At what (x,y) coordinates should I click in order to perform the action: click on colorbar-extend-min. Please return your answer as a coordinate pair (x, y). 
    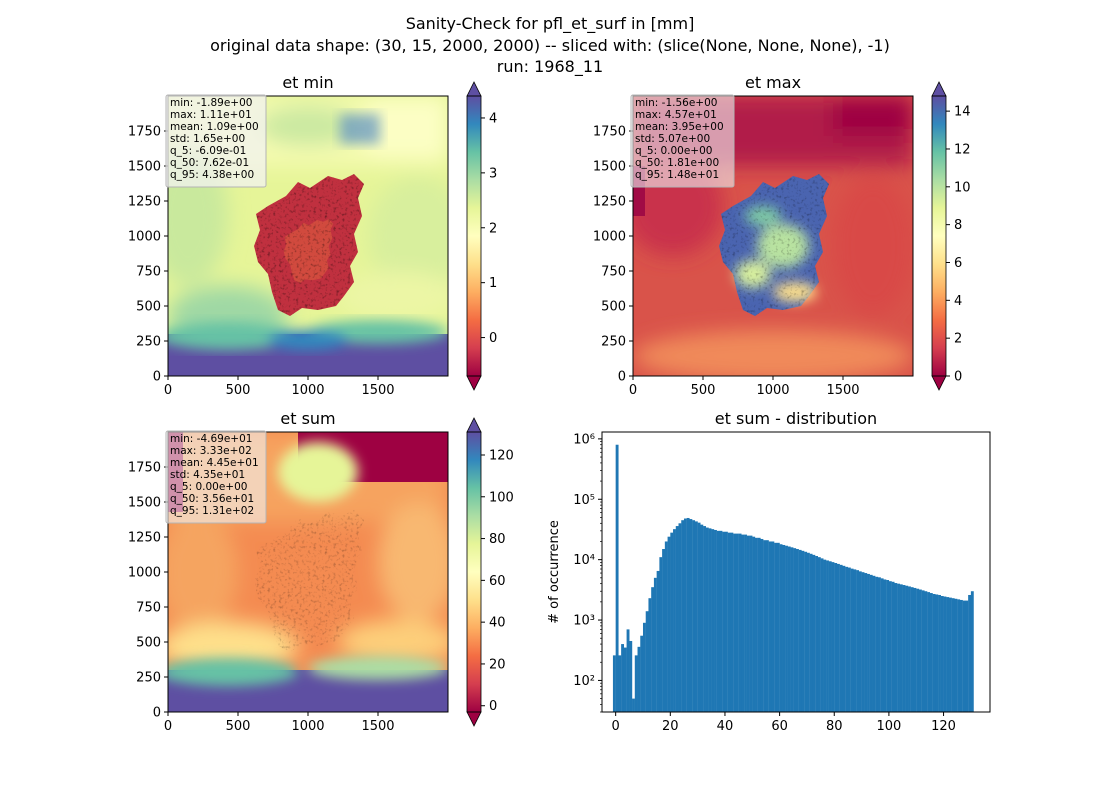
    Looking at the image, I should click on (474, 719).